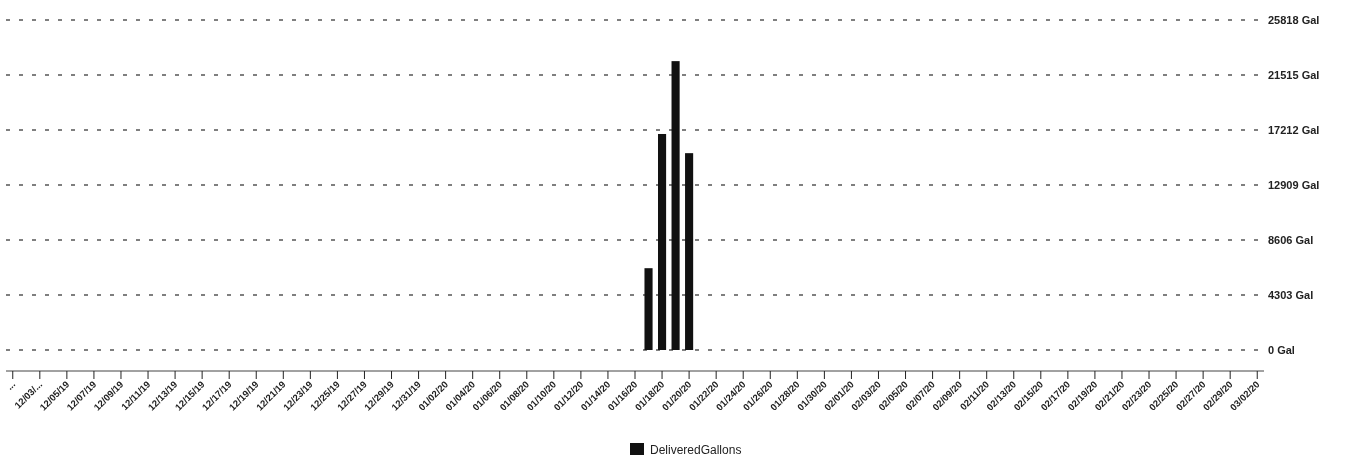 The width and height of the screenshot is (1360, 470). Describe the element at coordinates (696, 450) in the screenshot. I see `legend-label: DeliveredGallons` at that location.